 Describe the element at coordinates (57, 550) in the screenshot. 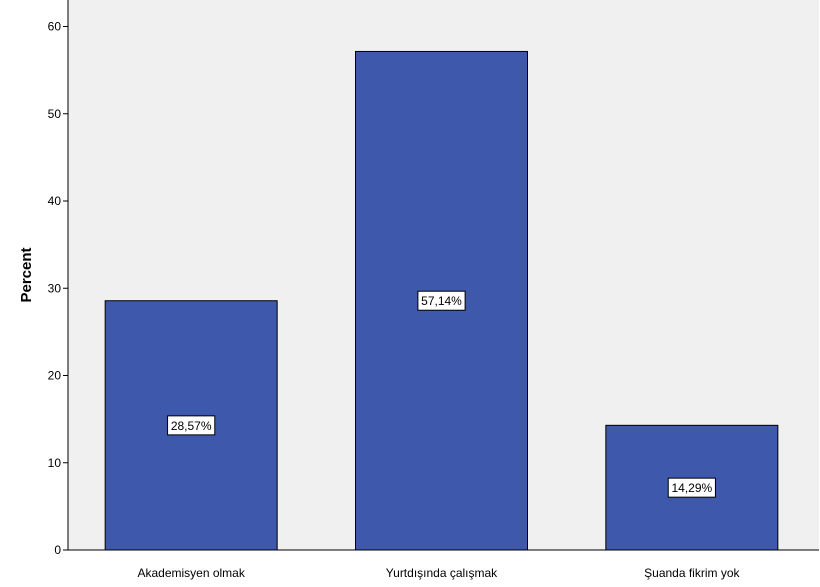

I see `y-tick-label-0: 0` at that location.